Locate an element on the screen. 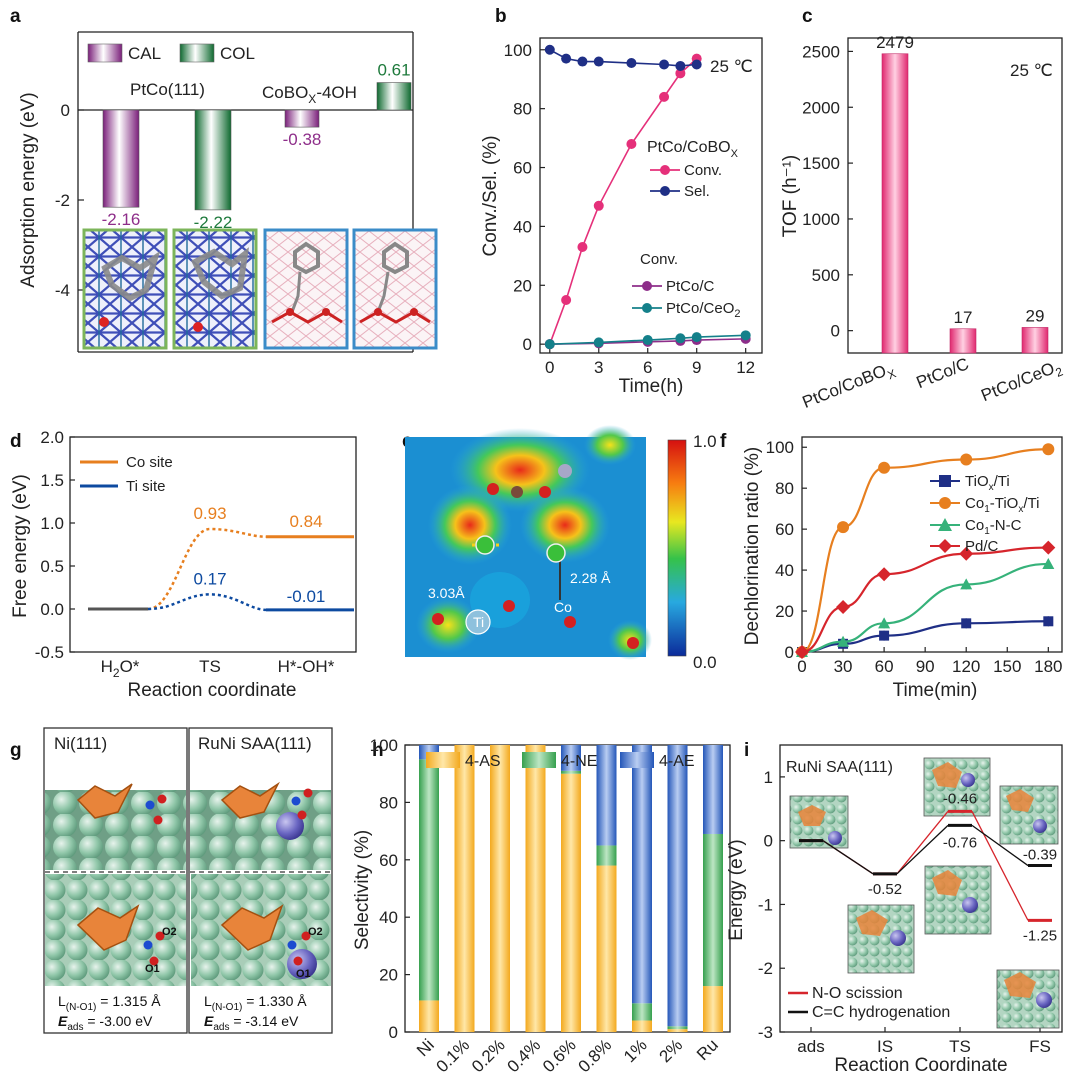  panel-e: 3.03Å 2.28 Å Ti Co 1.0 0.0 is located at coordinates (561, 548).